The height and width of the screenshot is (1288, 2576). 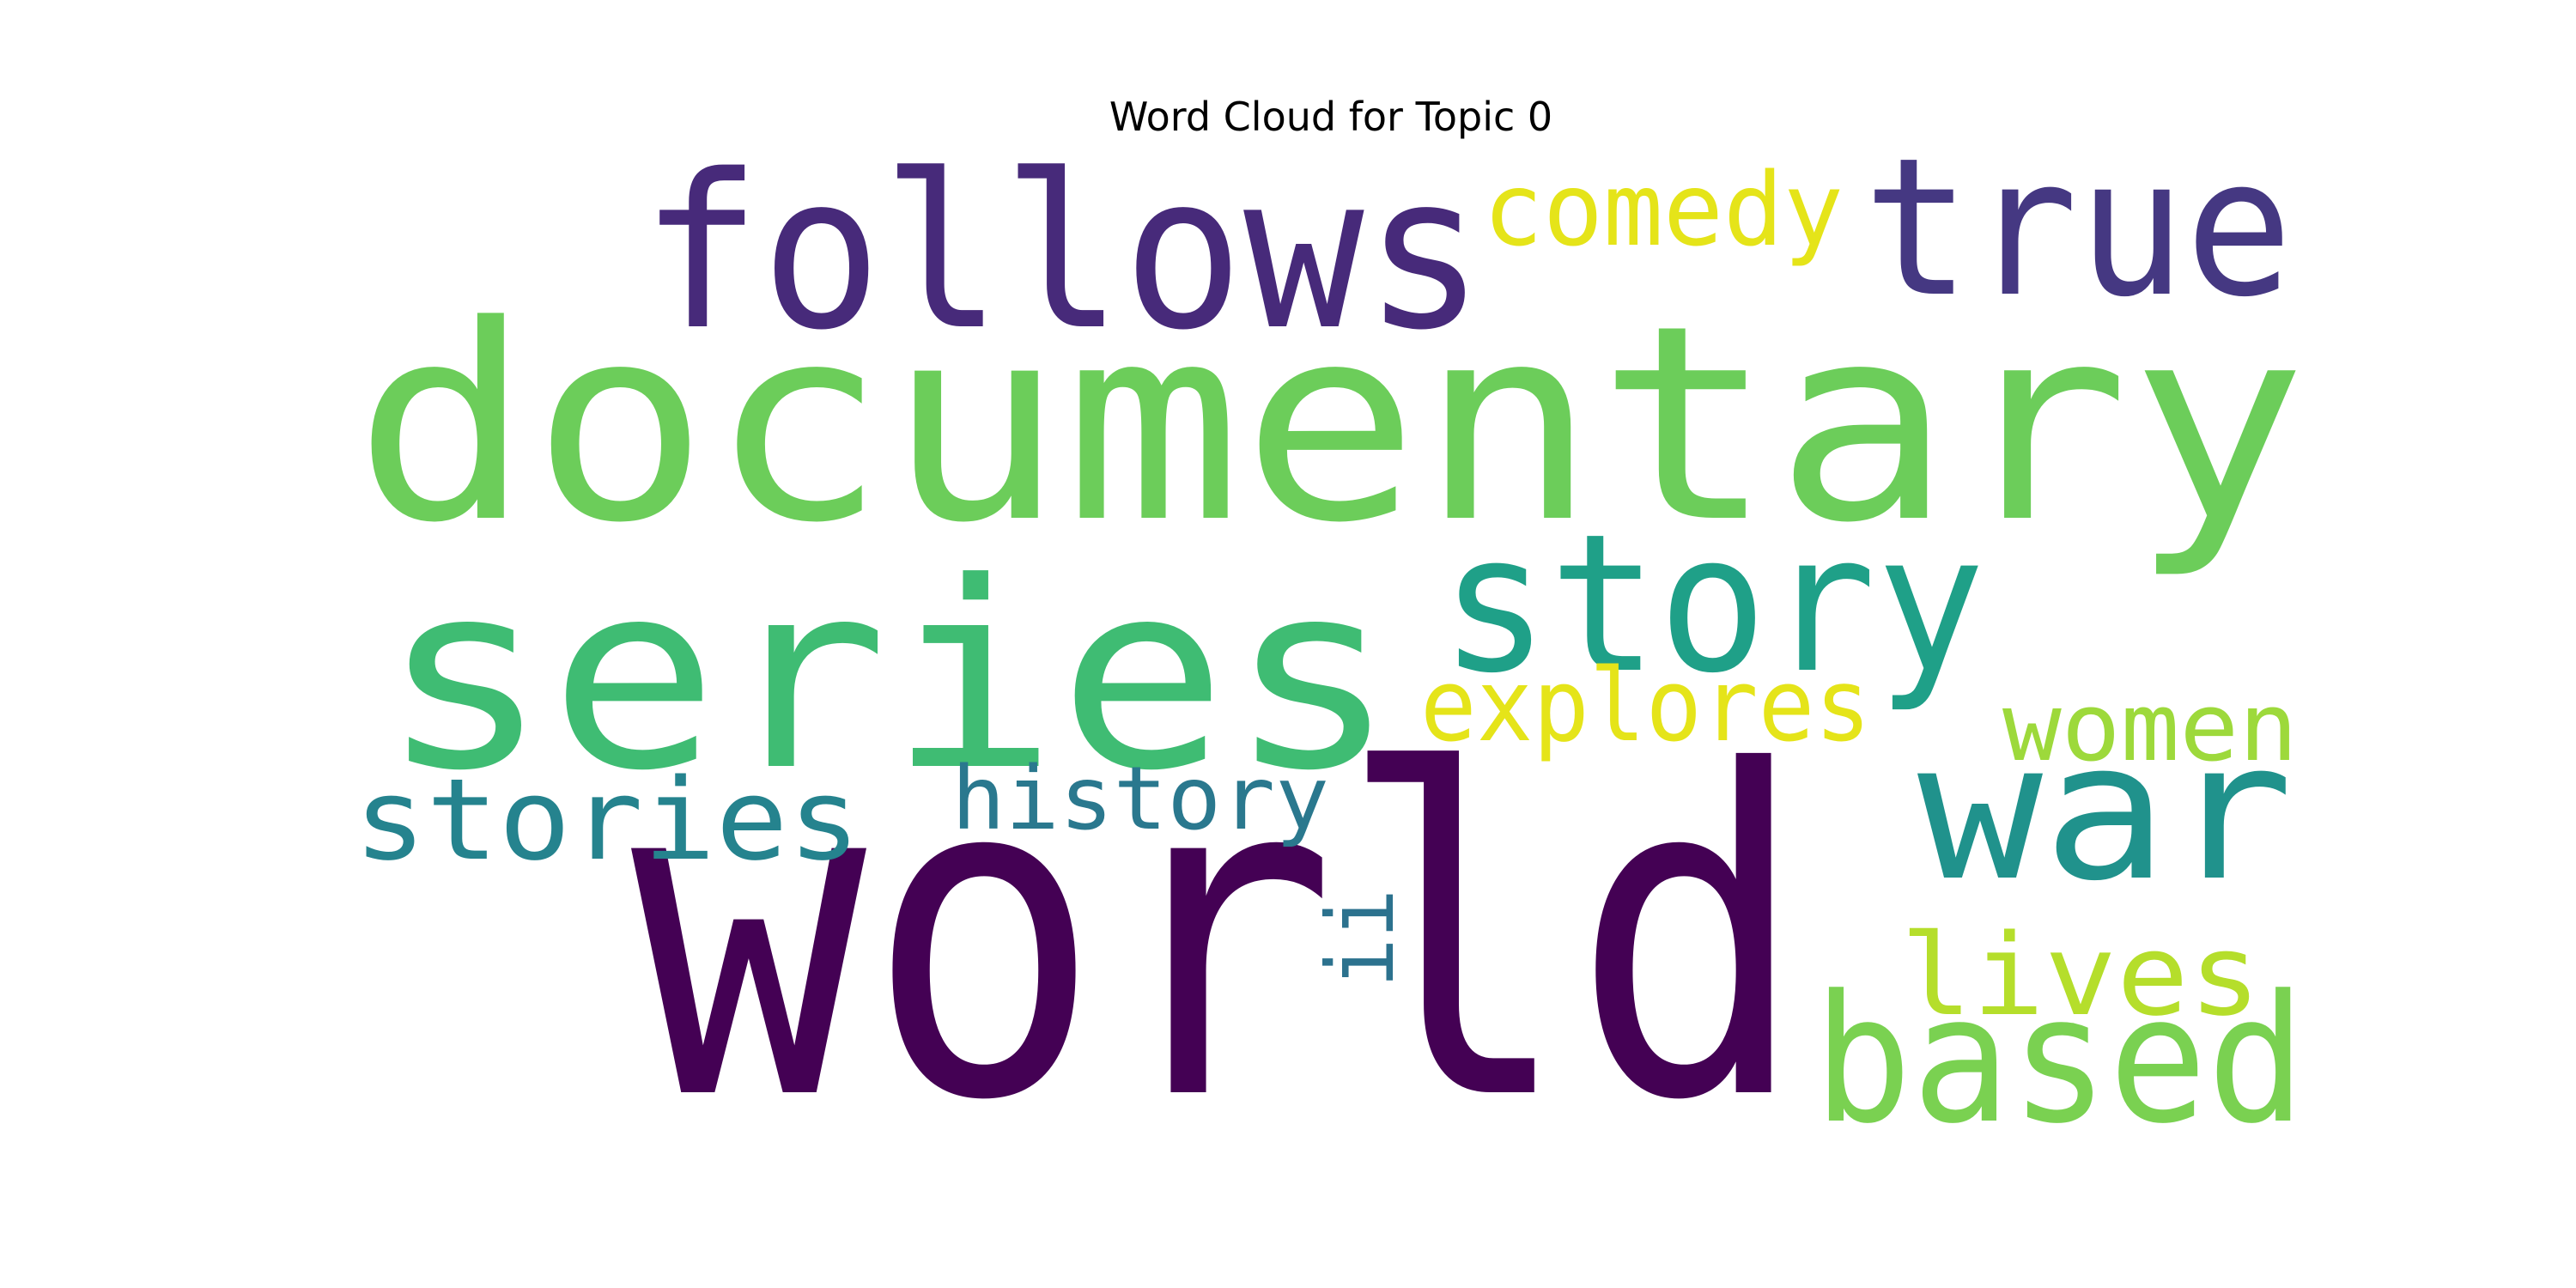 I want to click on word-based: based, so click(x=2060, y=1060).